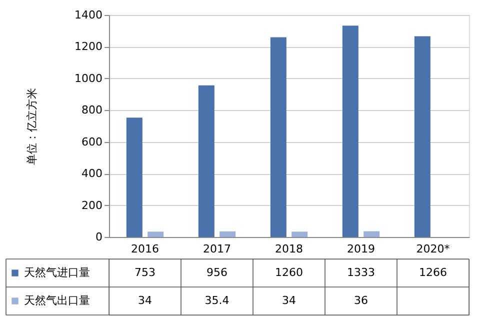 The image size is (485, 325). Describe the element at coordinates (217, 272) in the screenshot. I see `data-label: 956` at that location.